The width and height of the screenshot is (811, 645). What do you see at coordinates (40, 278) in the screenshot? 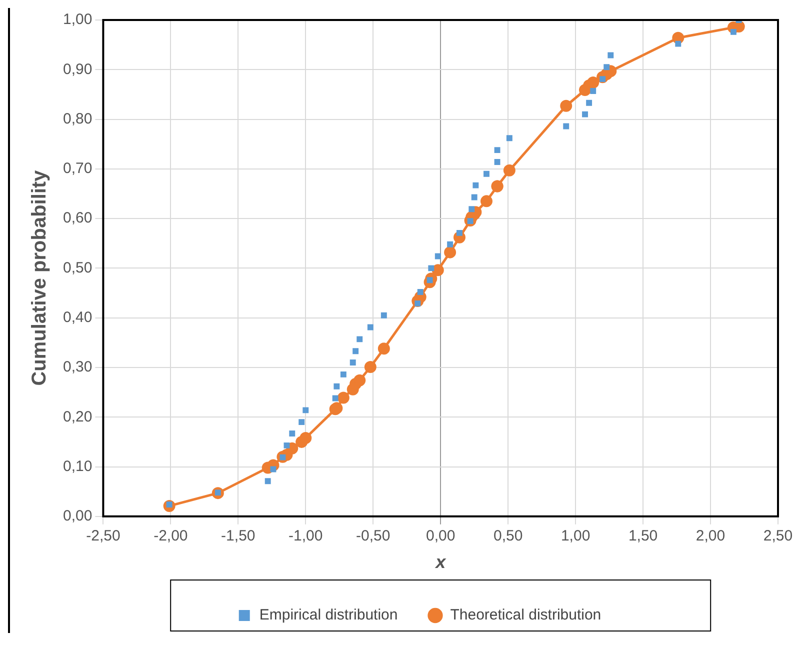
I see `y-axis-title: Cumulative probability` at bounding box center [40, 278].